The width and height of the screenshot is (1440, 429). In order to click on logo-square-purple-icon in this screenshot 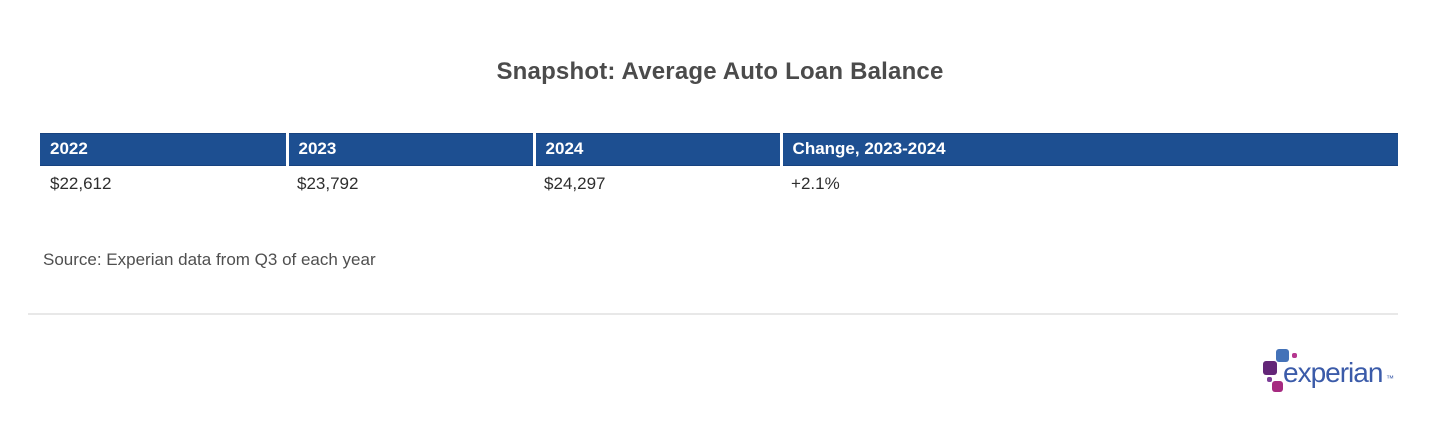, I will do `click(1270, 368)`.